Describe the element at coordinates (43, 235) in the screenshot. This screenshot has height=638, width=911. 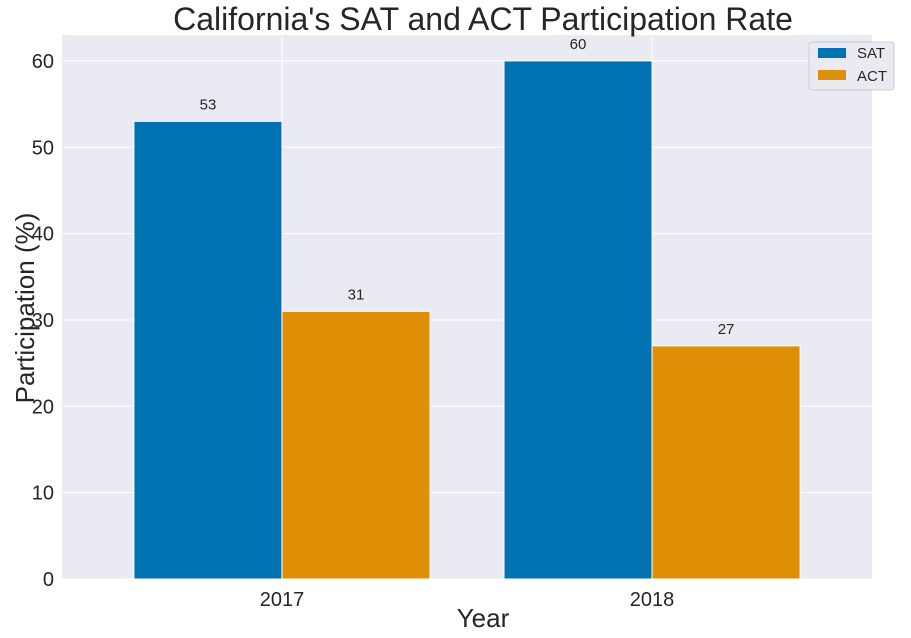
I see `y-tick-label: 40` at that location.